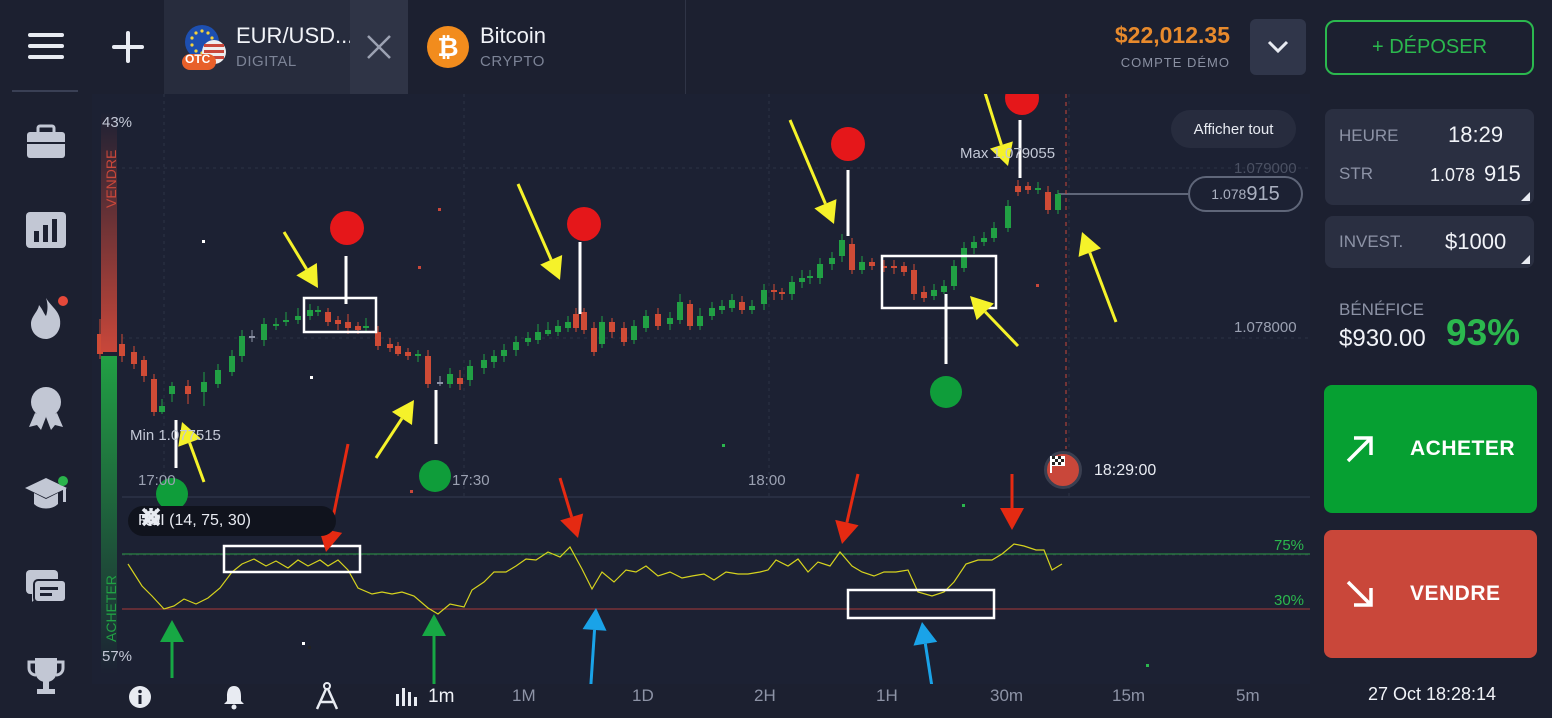 This screenshot has height=718, width=1552. I want to click on expiry-time: 18:29:00, so click(1125, 470).